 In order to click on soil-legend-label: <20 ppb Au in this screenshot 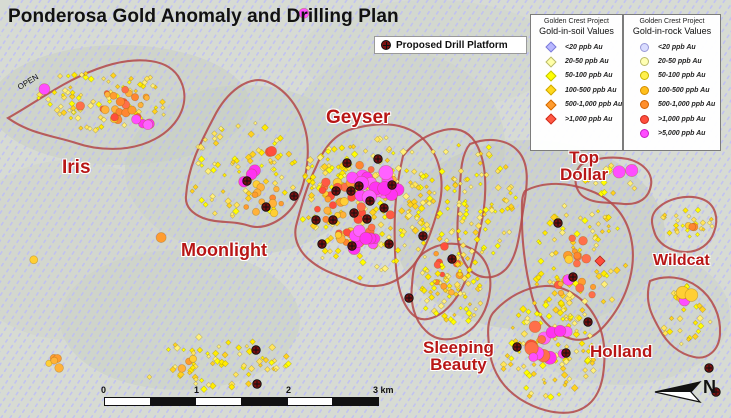, I will do `click(584, 47)`.